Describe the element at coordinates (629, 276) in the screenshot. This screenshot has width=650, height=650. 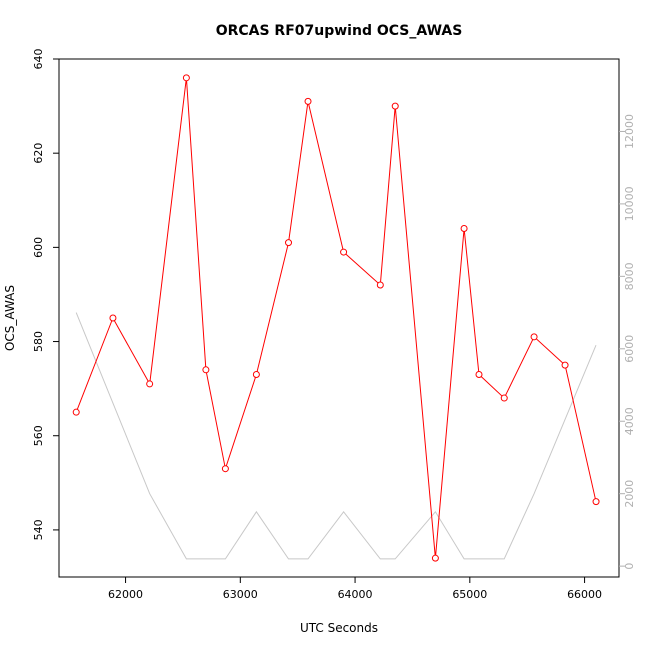
I see `y-right-tick-label-4: 8000` at that location.